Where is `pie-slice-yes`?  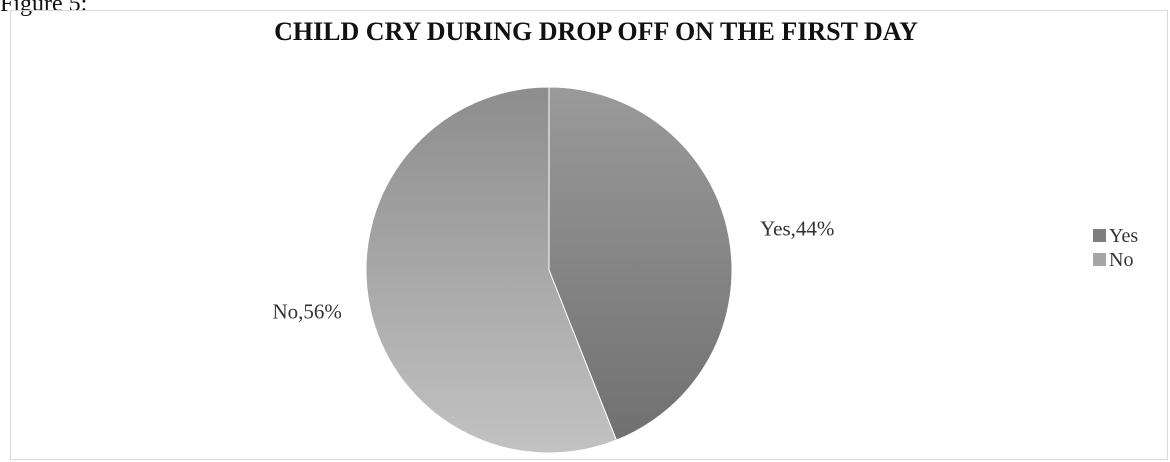
pie-slice-yes is located at coordinates (640, 263).